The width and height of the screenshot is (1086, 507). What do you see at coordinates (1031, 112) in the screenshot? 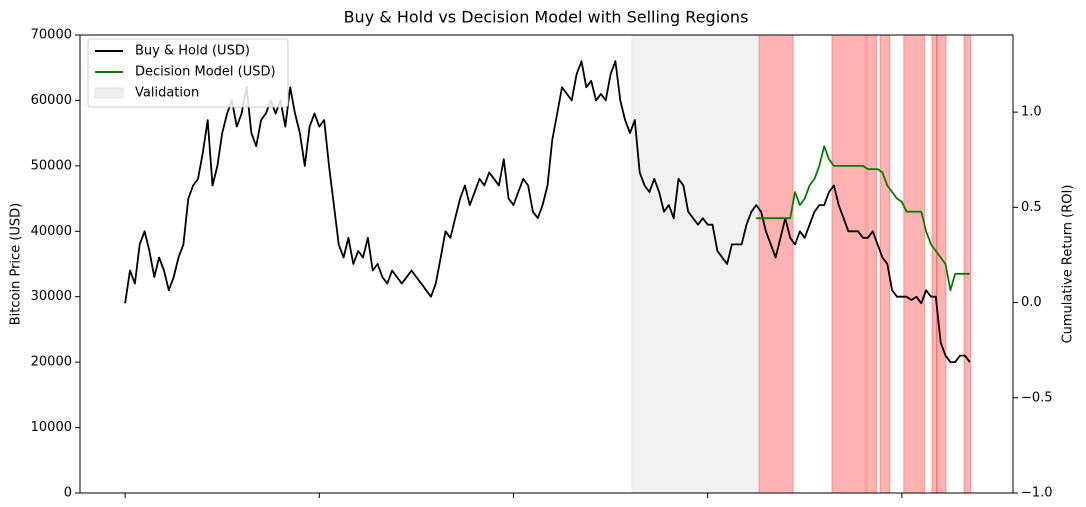
I see `y2-tick-label: 1.0` at bounding box center [1031, 112].